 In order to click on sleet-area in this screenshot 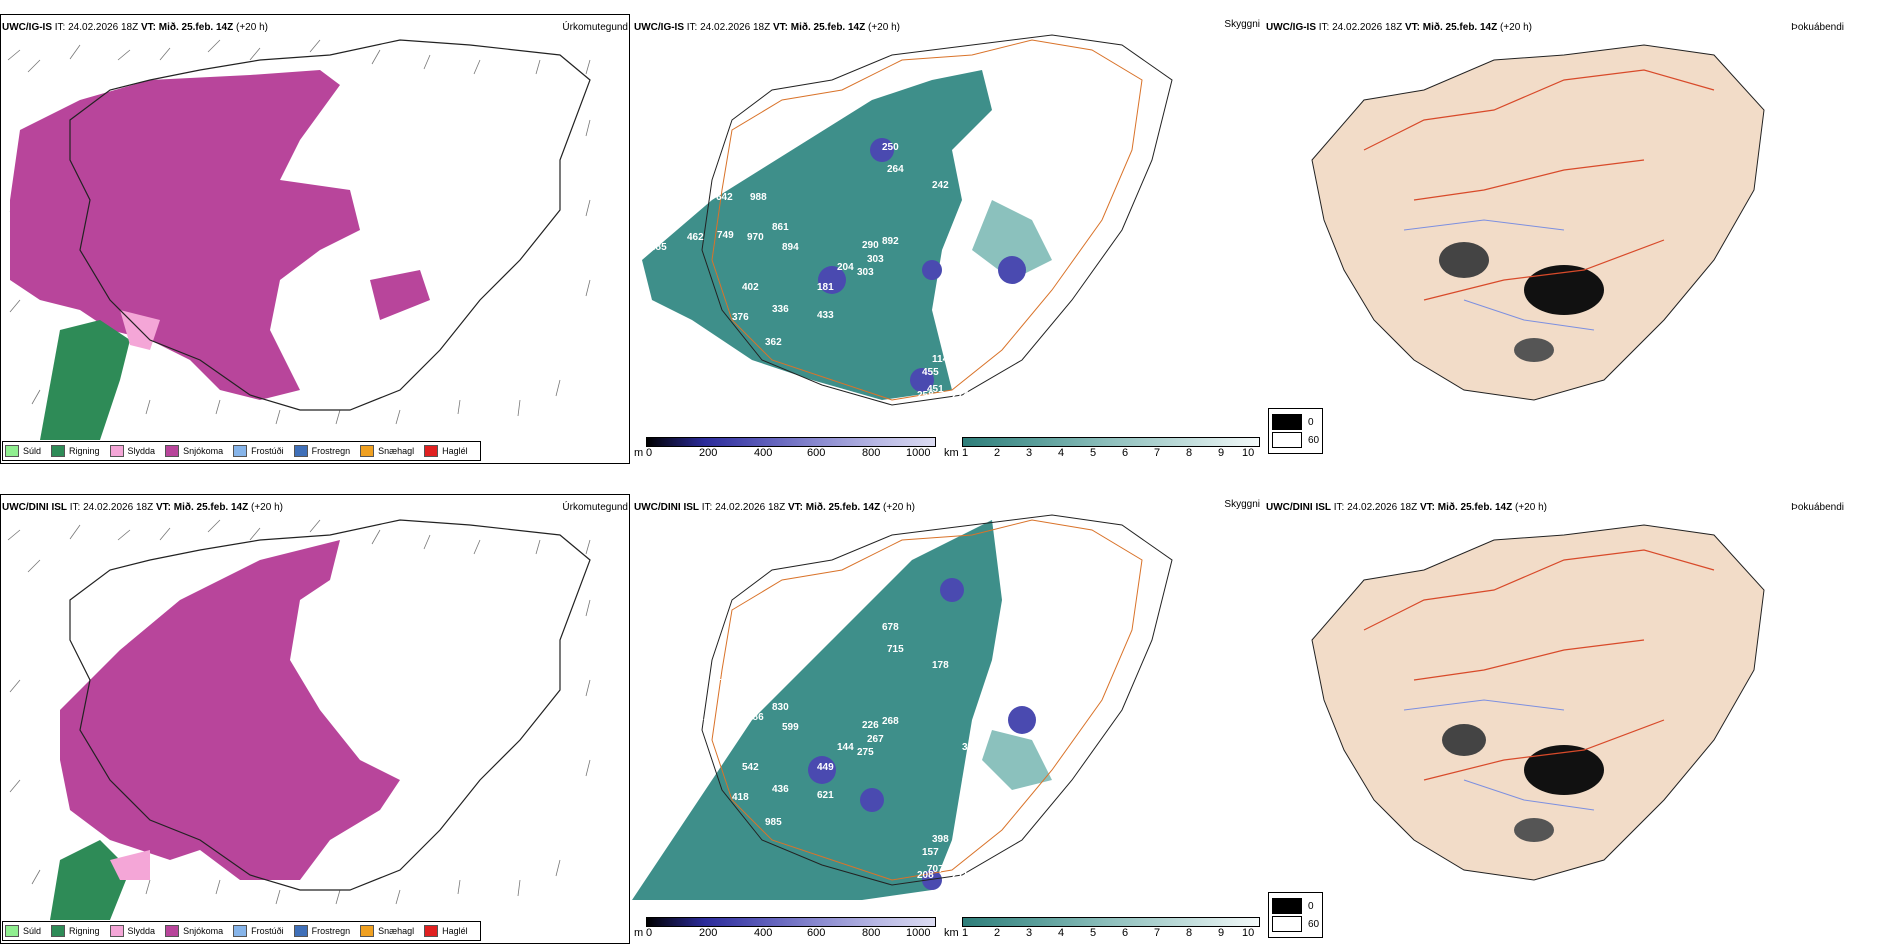, I will do `click(130, 865)`.